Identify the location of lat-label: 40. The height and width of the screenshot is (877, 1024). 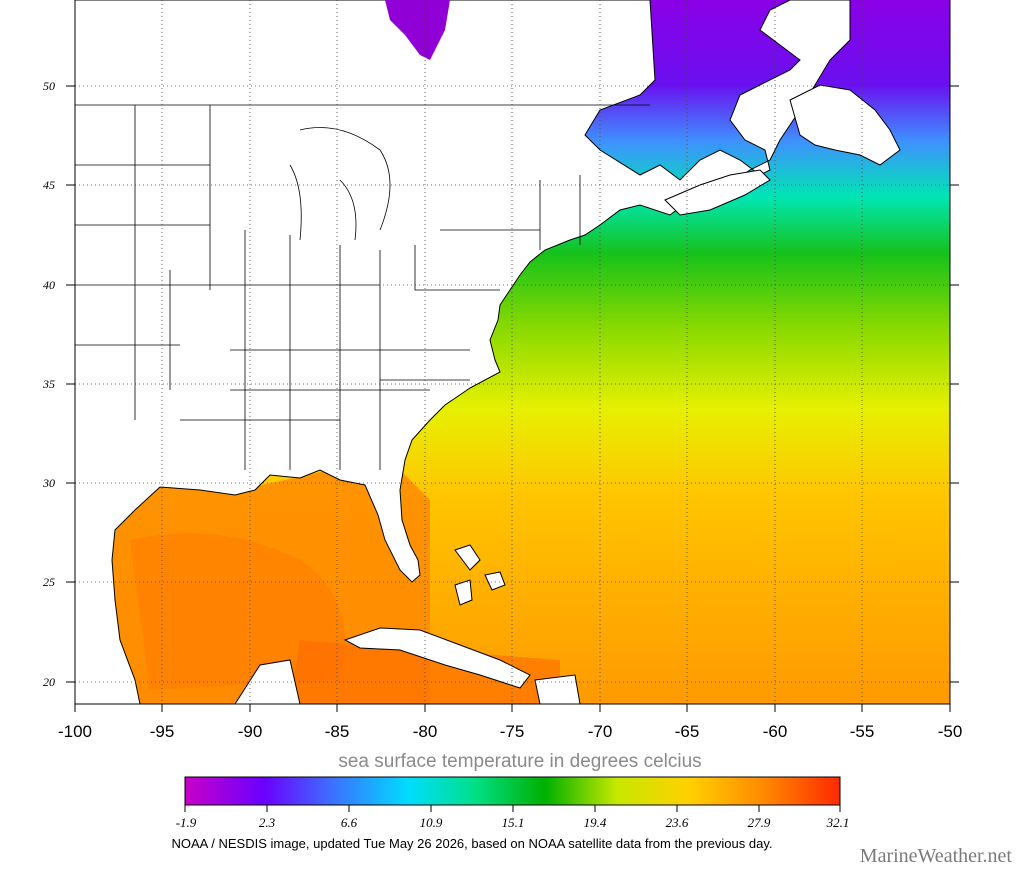
(49, 285).